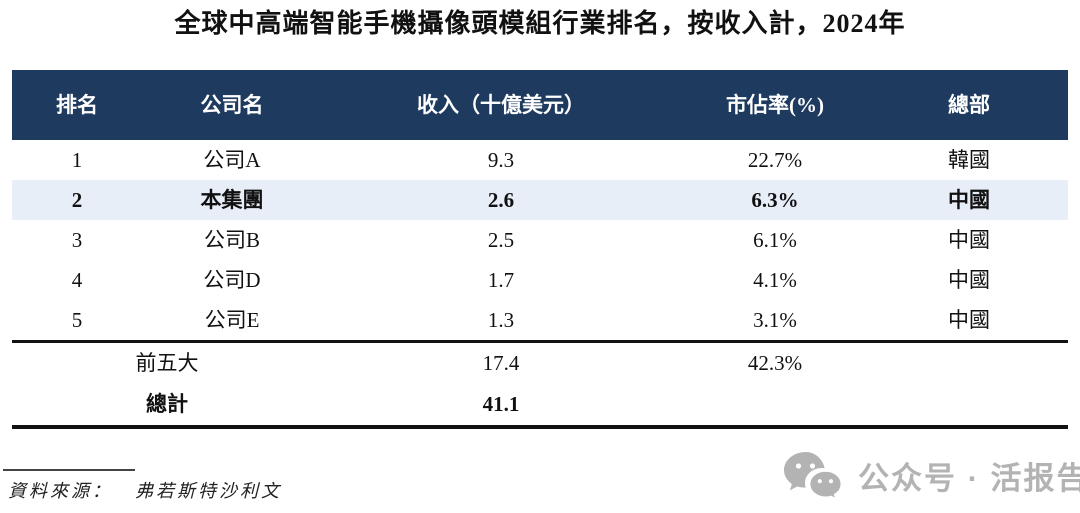  Describe the element at coordinates (232, 280) in the screenshot. I see `cell-company: 公司D` at that location.